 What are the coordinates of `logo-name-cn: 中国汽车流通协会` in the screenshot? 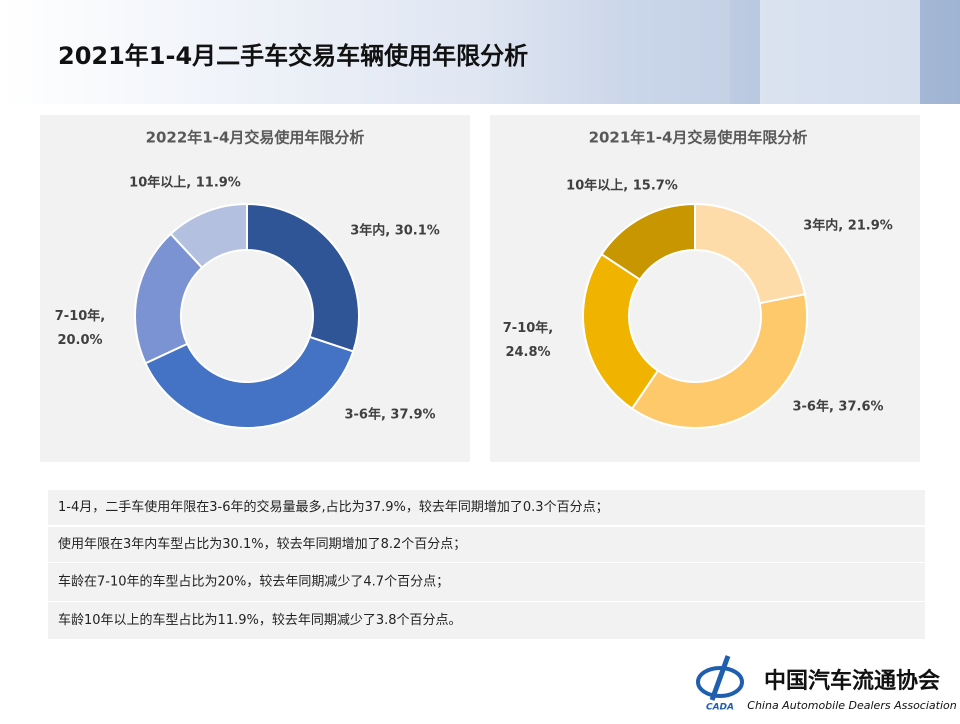 It's located at (852, 681).